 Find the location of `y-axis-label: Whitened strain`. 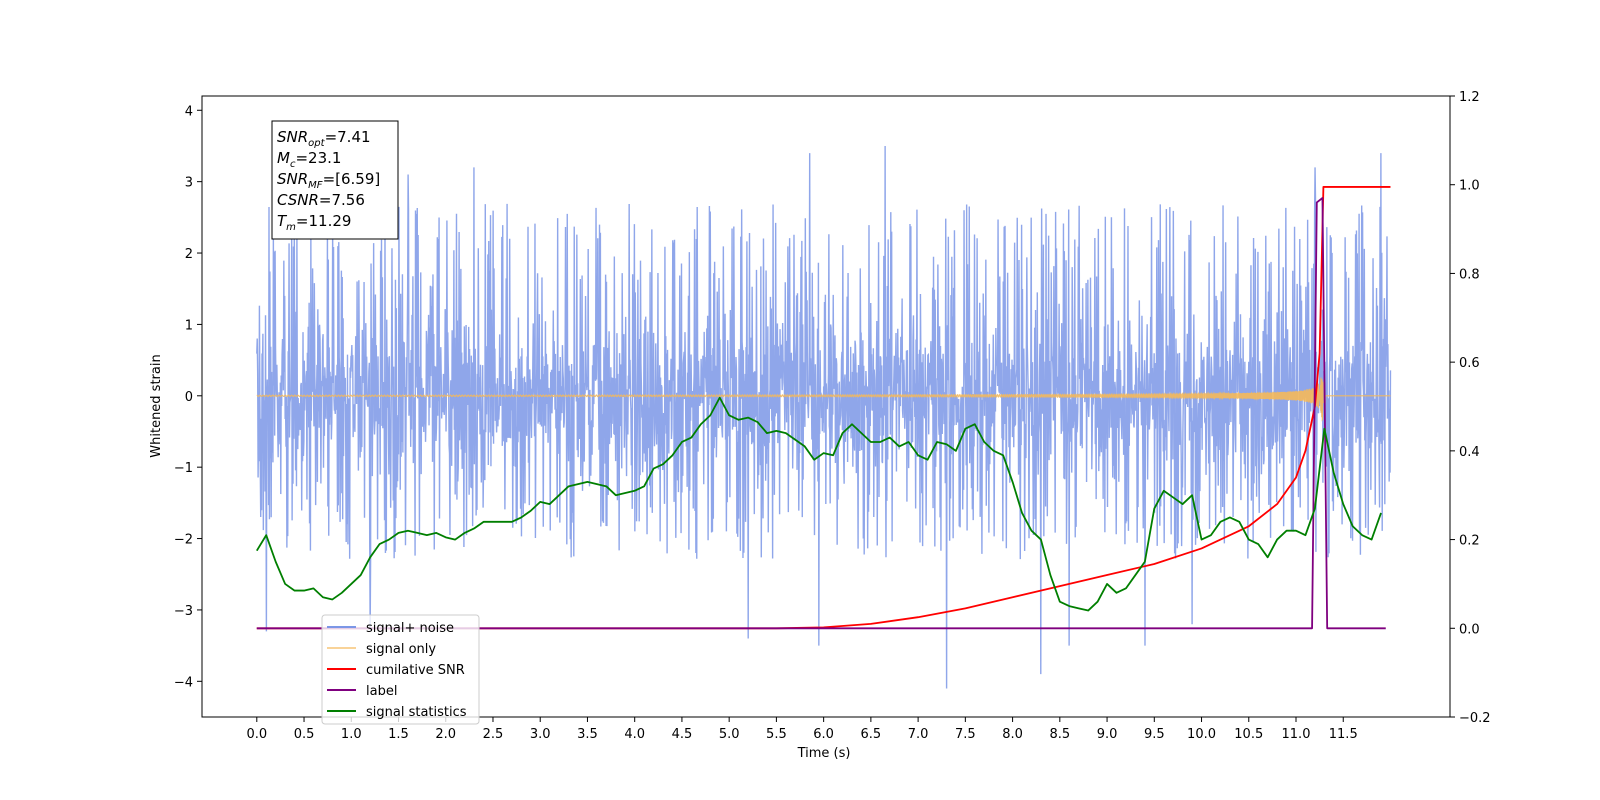

y-axis-label: Whitened strain is located at coordinates (156, 405).